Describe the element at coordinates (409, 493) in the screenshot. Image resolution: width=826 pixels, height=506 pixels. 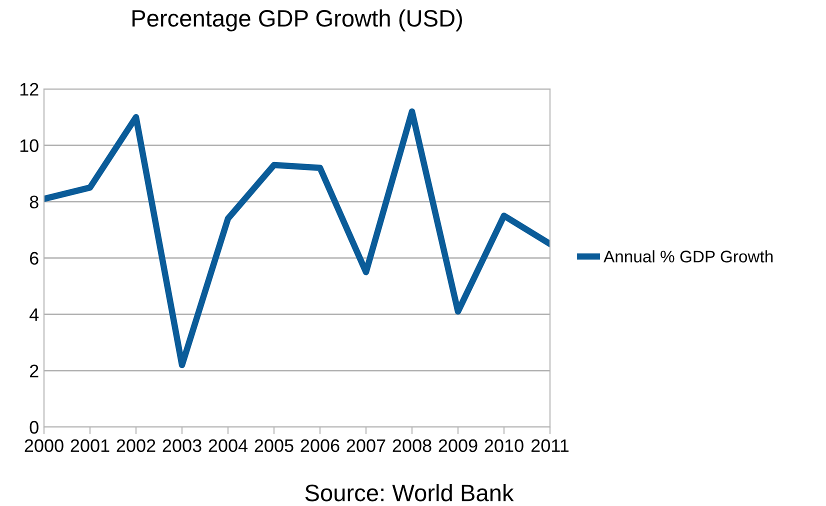
I see `source-note: Source: World Bank` at that location.